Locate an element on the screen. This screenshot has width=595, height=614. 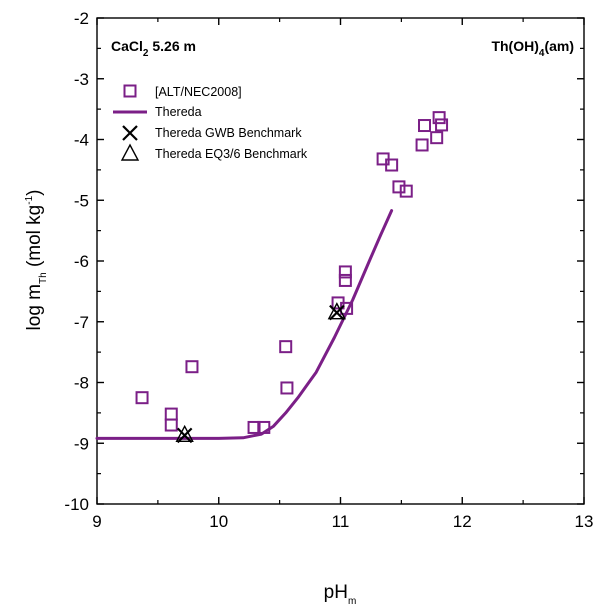
legend-item-thereda: Thereda is located at coordinates (157, 112).